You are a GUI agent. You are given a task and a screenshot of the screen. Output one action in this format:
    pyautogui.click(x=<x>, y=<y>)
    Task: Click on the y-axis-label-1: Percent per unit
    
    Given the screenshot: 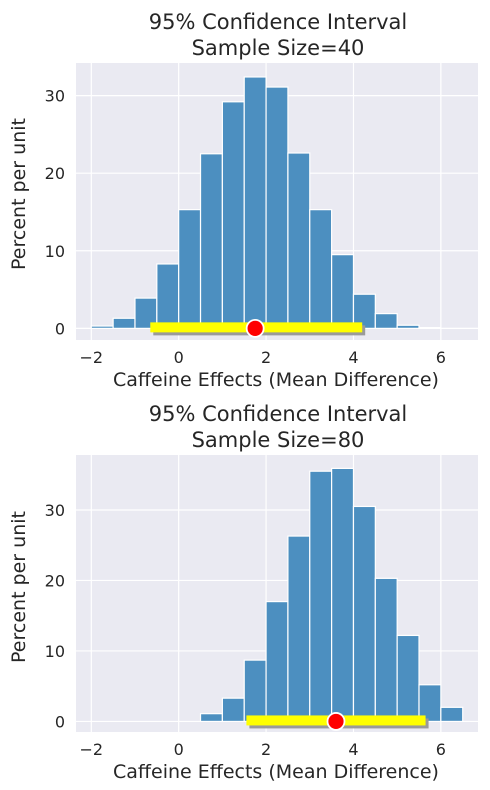 What is the action you would take?
    pyautogui.click(x=19, y=194)
    